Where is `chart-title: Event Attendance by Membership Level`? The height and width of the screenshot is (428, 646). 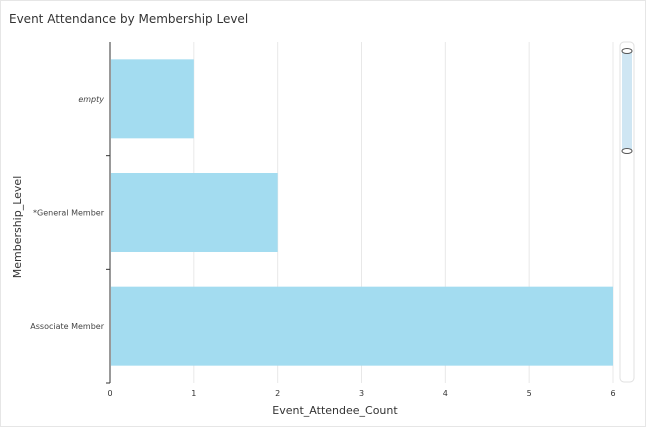
chart-title: Event Attendance by Membership Level is located at coordinates (129, 19).